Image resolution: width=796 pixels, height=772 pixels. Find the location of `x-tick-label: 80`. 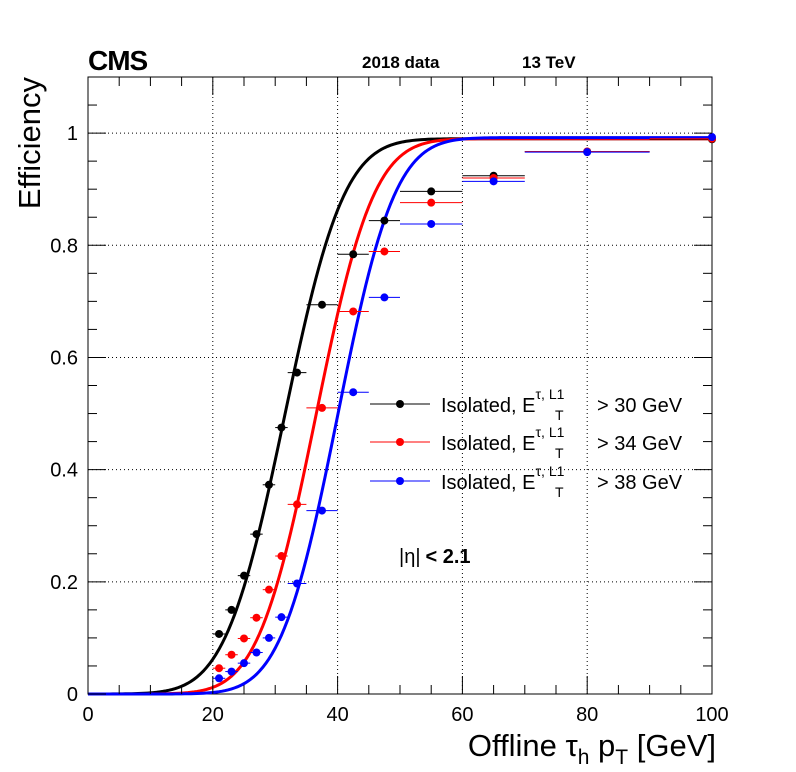

x-tick-label: 80 is located at coordinates (587, 715).